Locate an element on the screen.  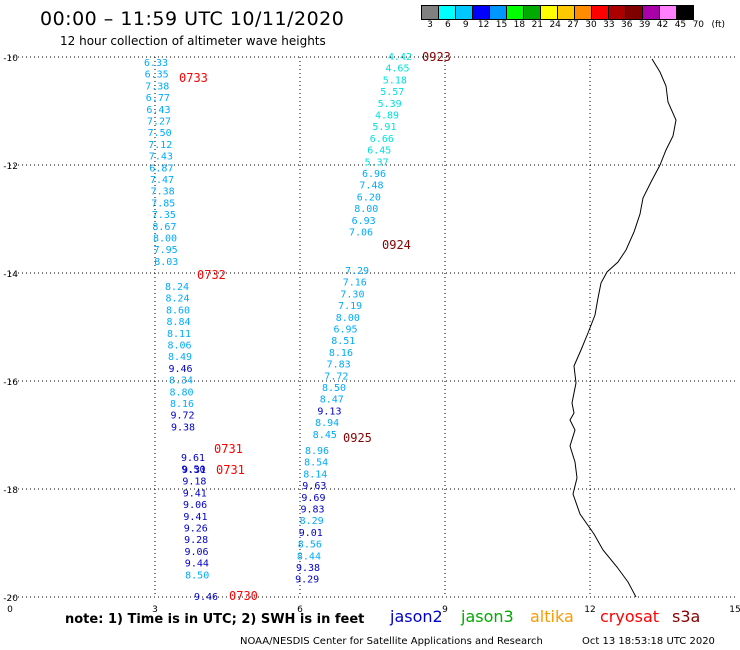
wave-height-label: 5.18 is located at coordinates (395, 80).